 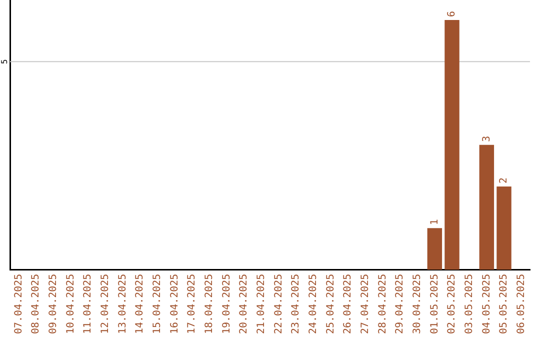 What do you see at coordinates (504, 304) in the screenshot?
I see `x-tick-label: 05.05.2025` at bounding box center [504, 304].